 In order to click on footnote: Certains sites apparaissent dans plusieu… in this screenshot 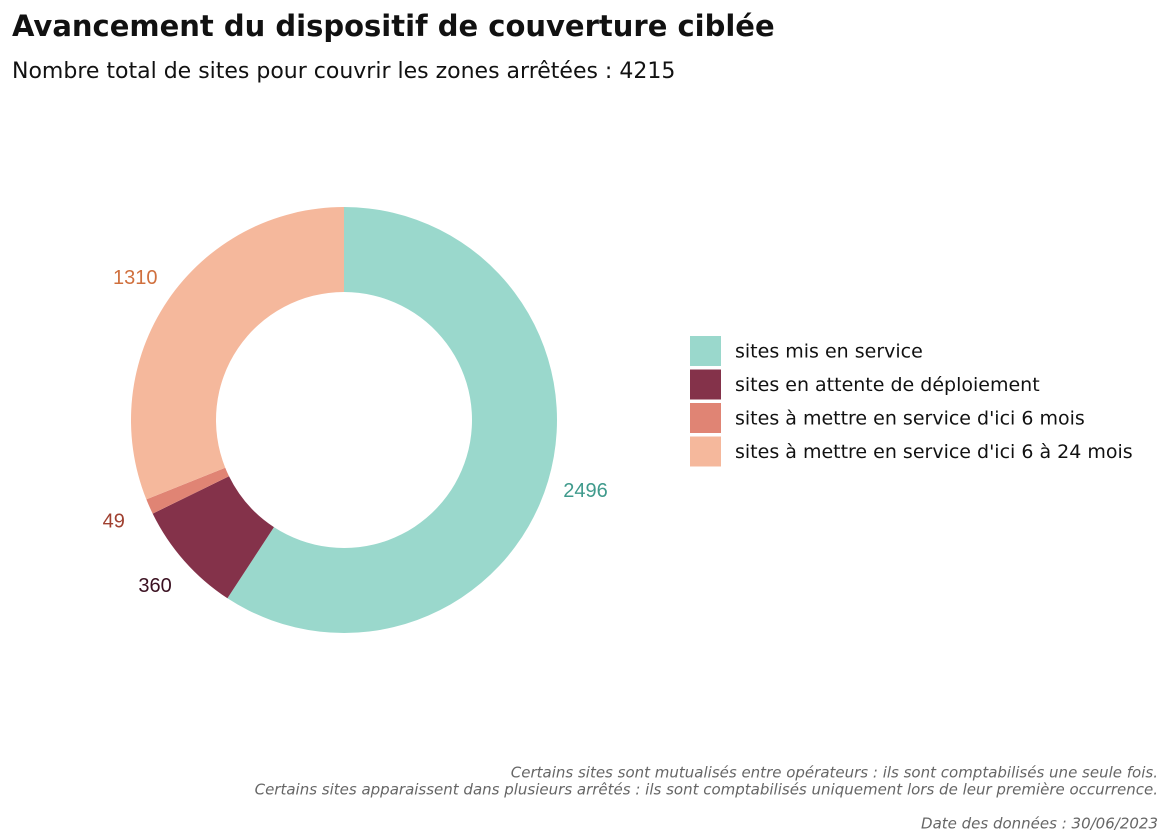, I will do `click(706, 790)`.